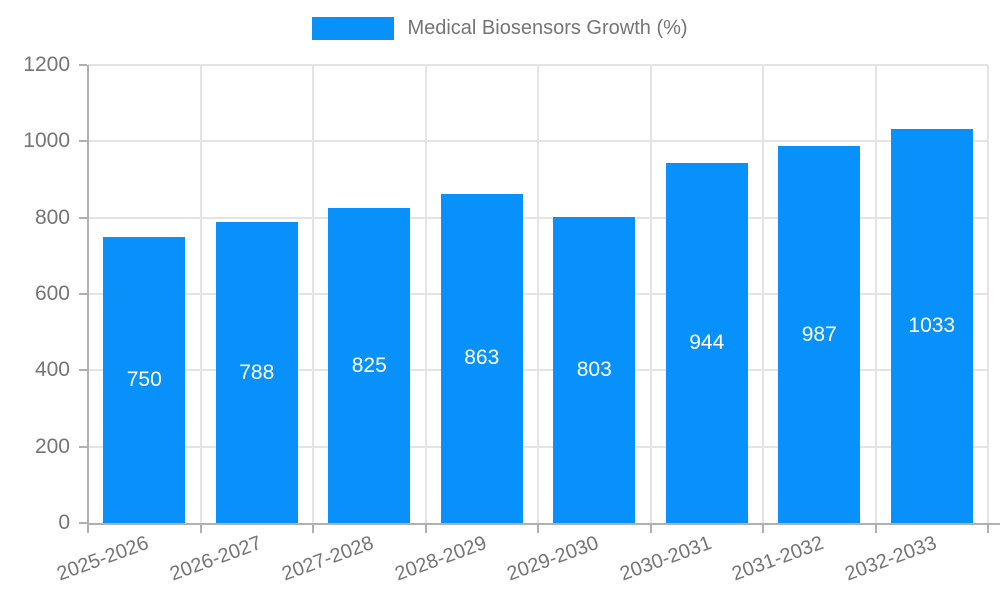 This screenshot has width=1000, height=600. I want to click on legend-label: Medical Biosensors Growth (%), so click(547, 28).